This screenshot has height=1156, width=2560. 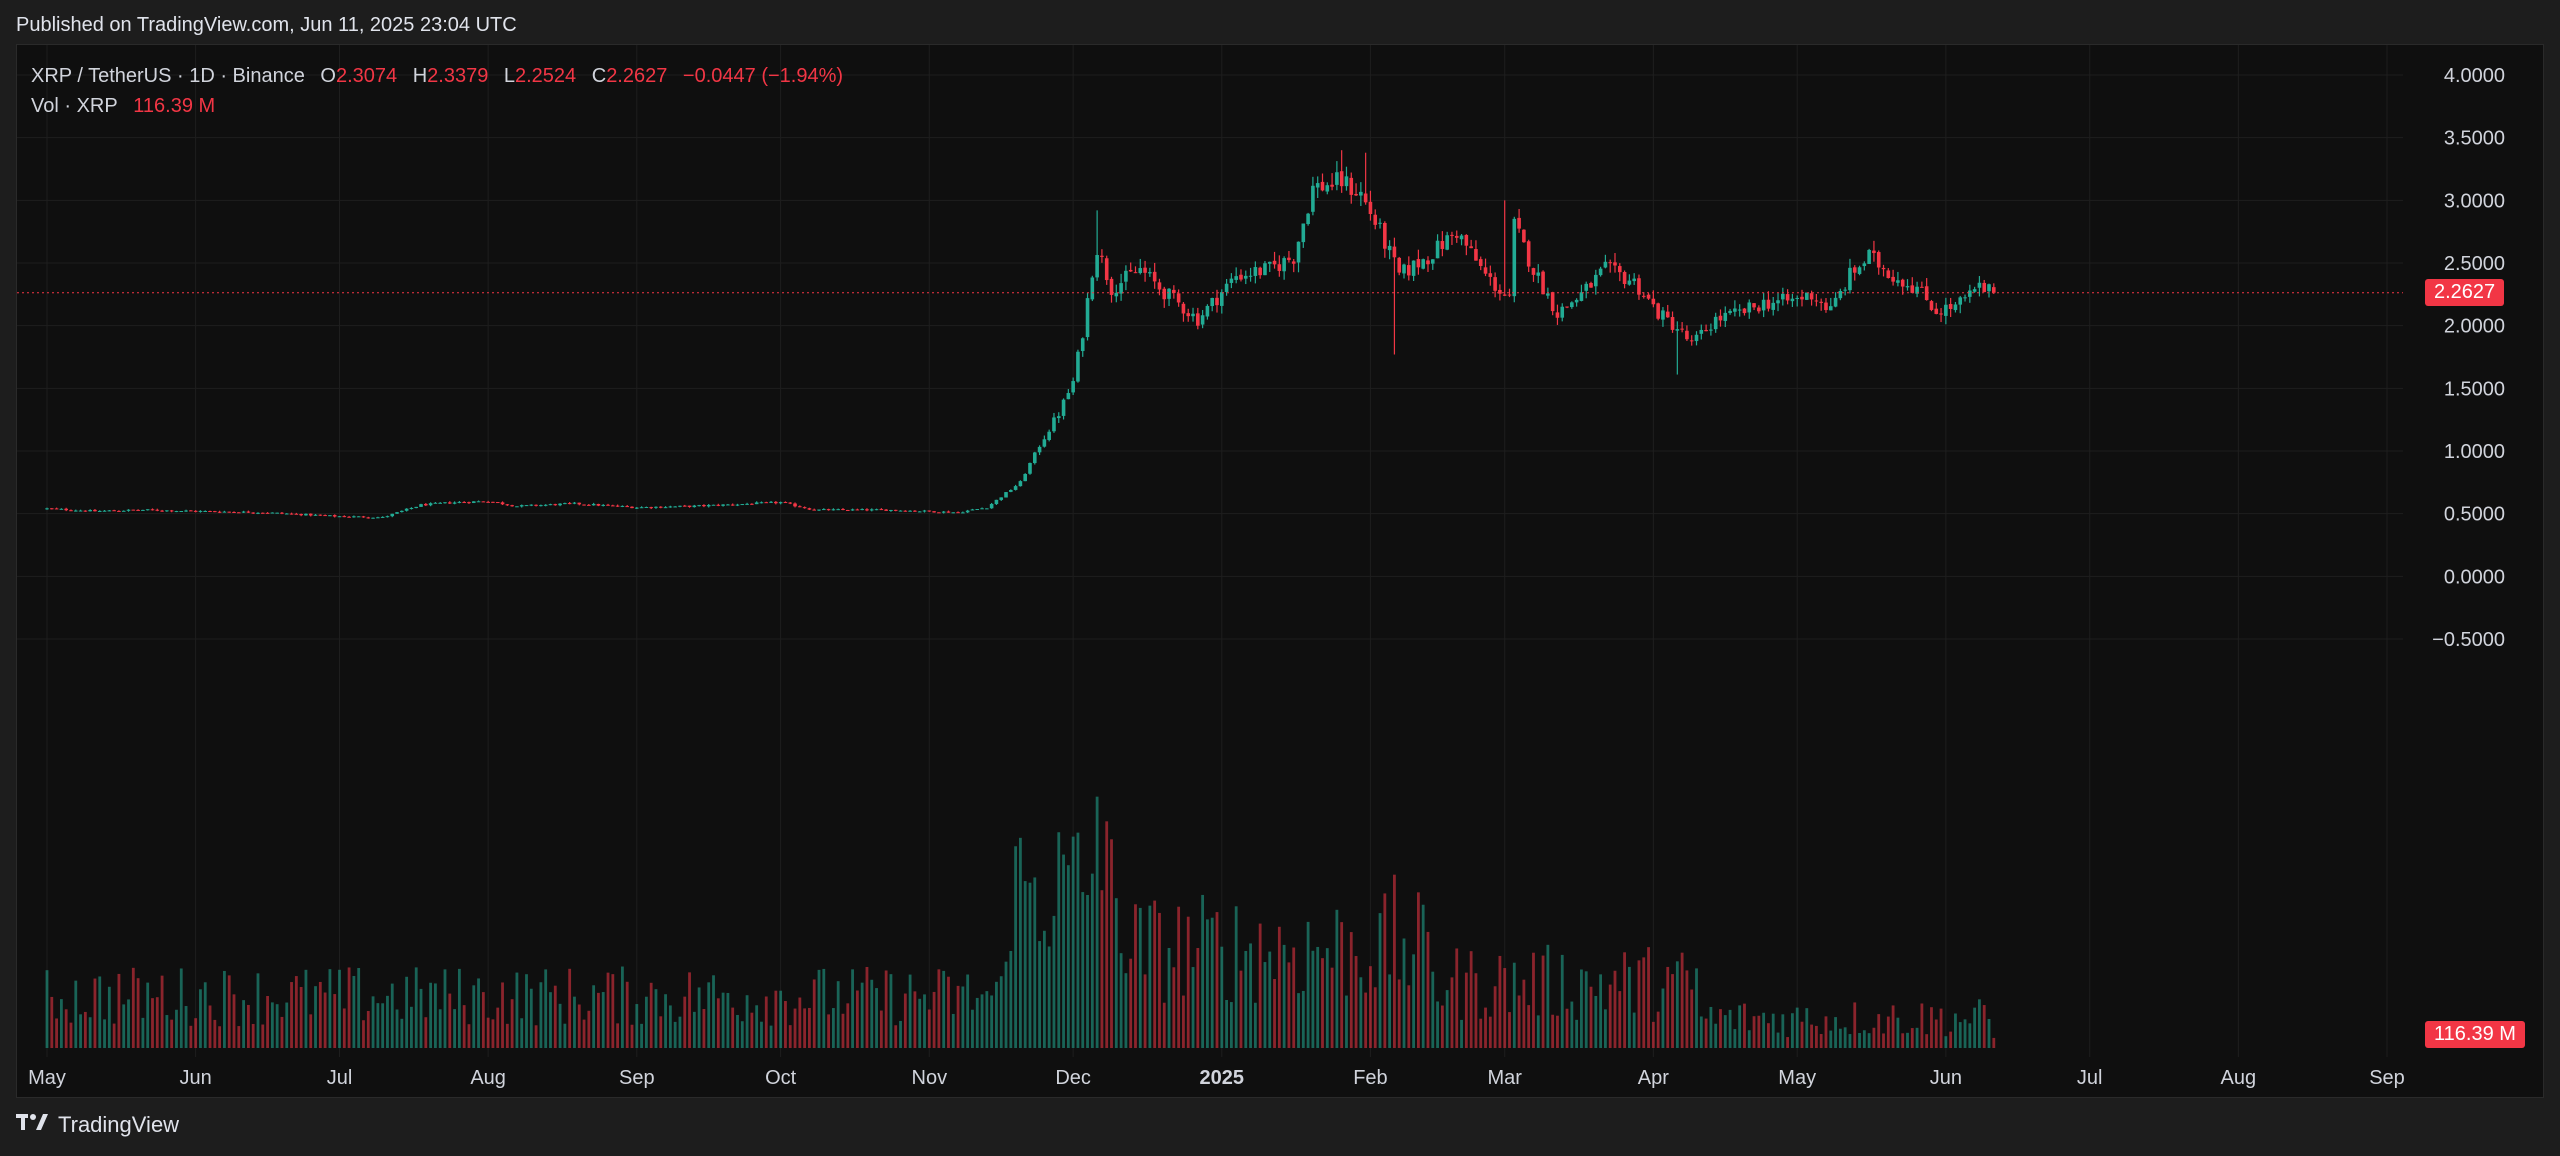 I want to click on time-axis-label: Jul, so click(x=2090, y=1078).